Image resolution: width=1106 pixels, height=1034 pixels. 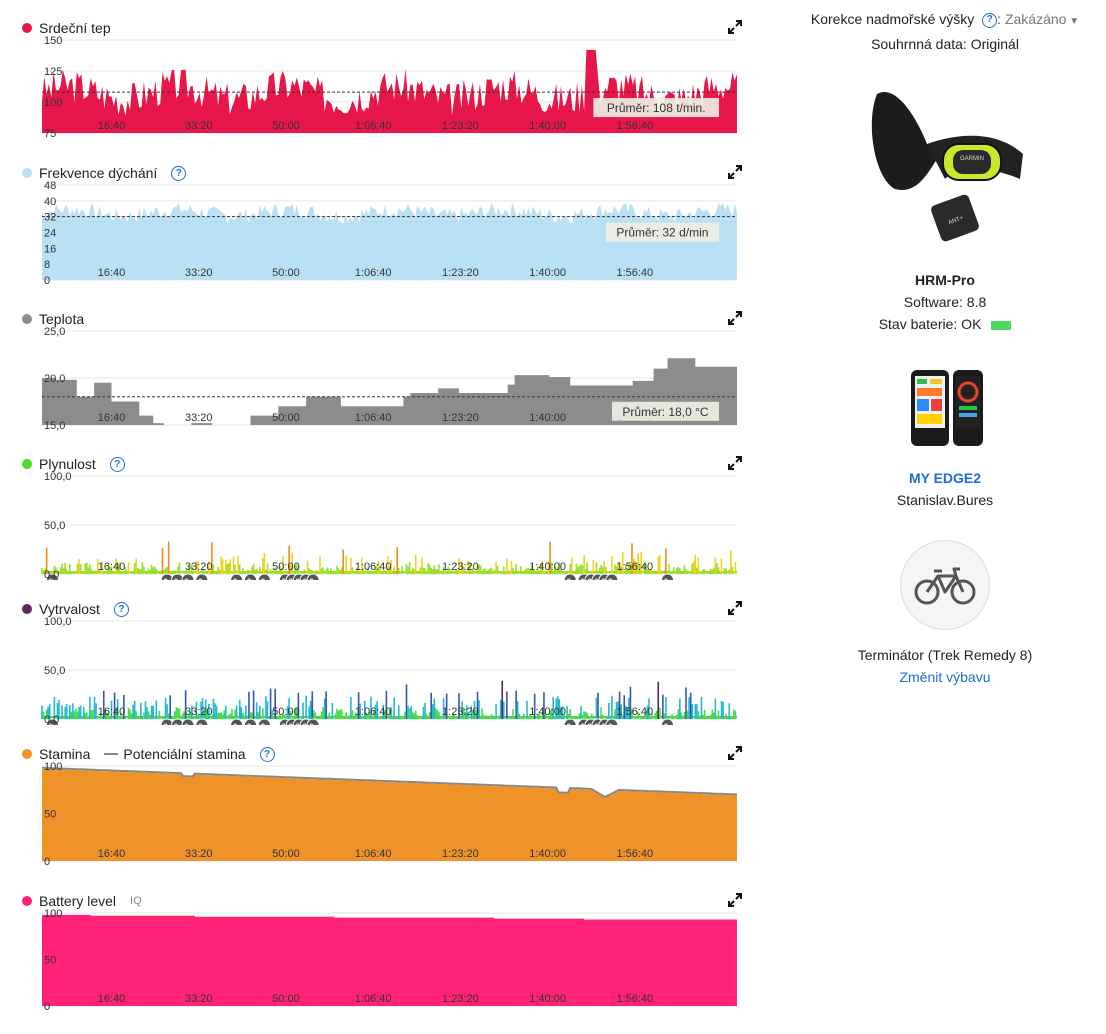 What do you see at coordinates (62, 319) in the screenshot?
I see `chart-title: Teplota` at bounding box center [62, 319].